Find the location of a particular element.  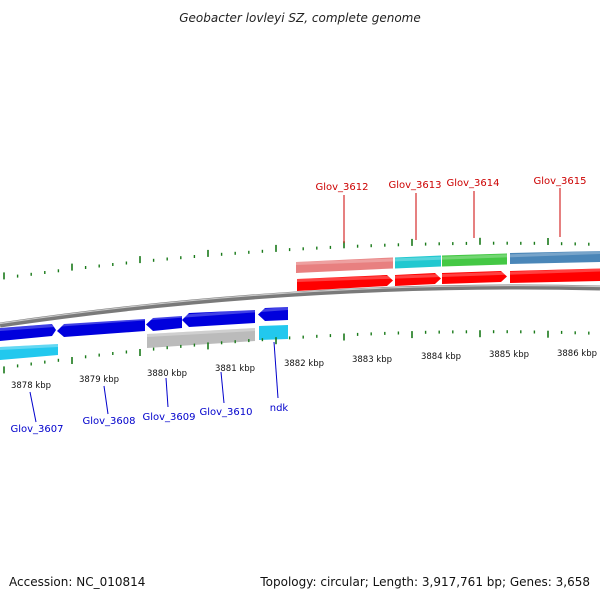

genome-backbone-highlight is located at coordinates (300, 304).